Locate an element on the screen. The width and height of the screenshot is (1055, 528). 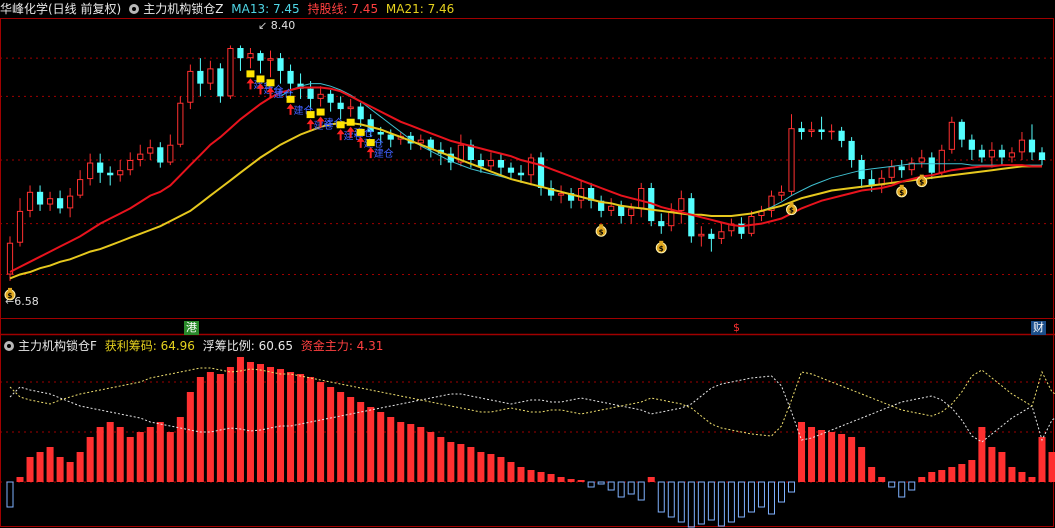
hk-connect-marker: 港 is located at coordinates (191, 328).